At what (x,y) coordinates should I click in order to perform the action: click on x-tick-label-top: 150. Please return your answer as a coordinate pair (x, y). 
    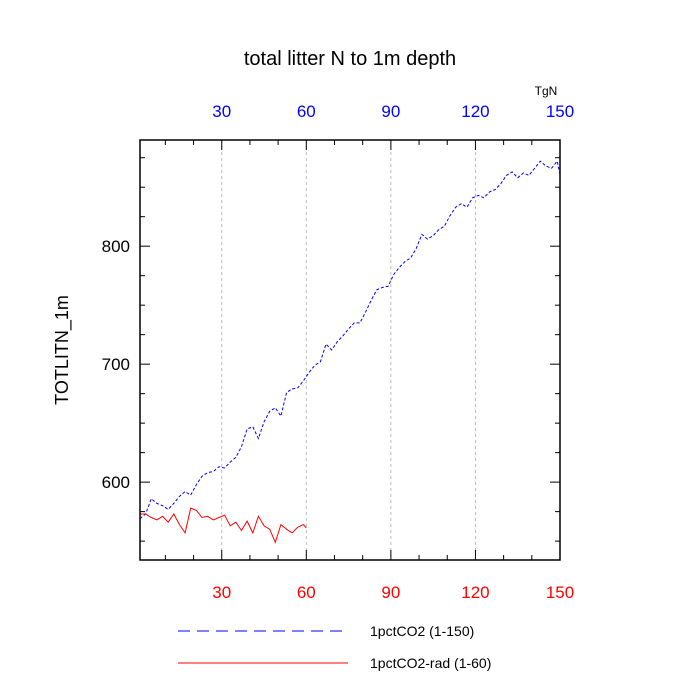
    Looking at the image, I should click on (560, 111).